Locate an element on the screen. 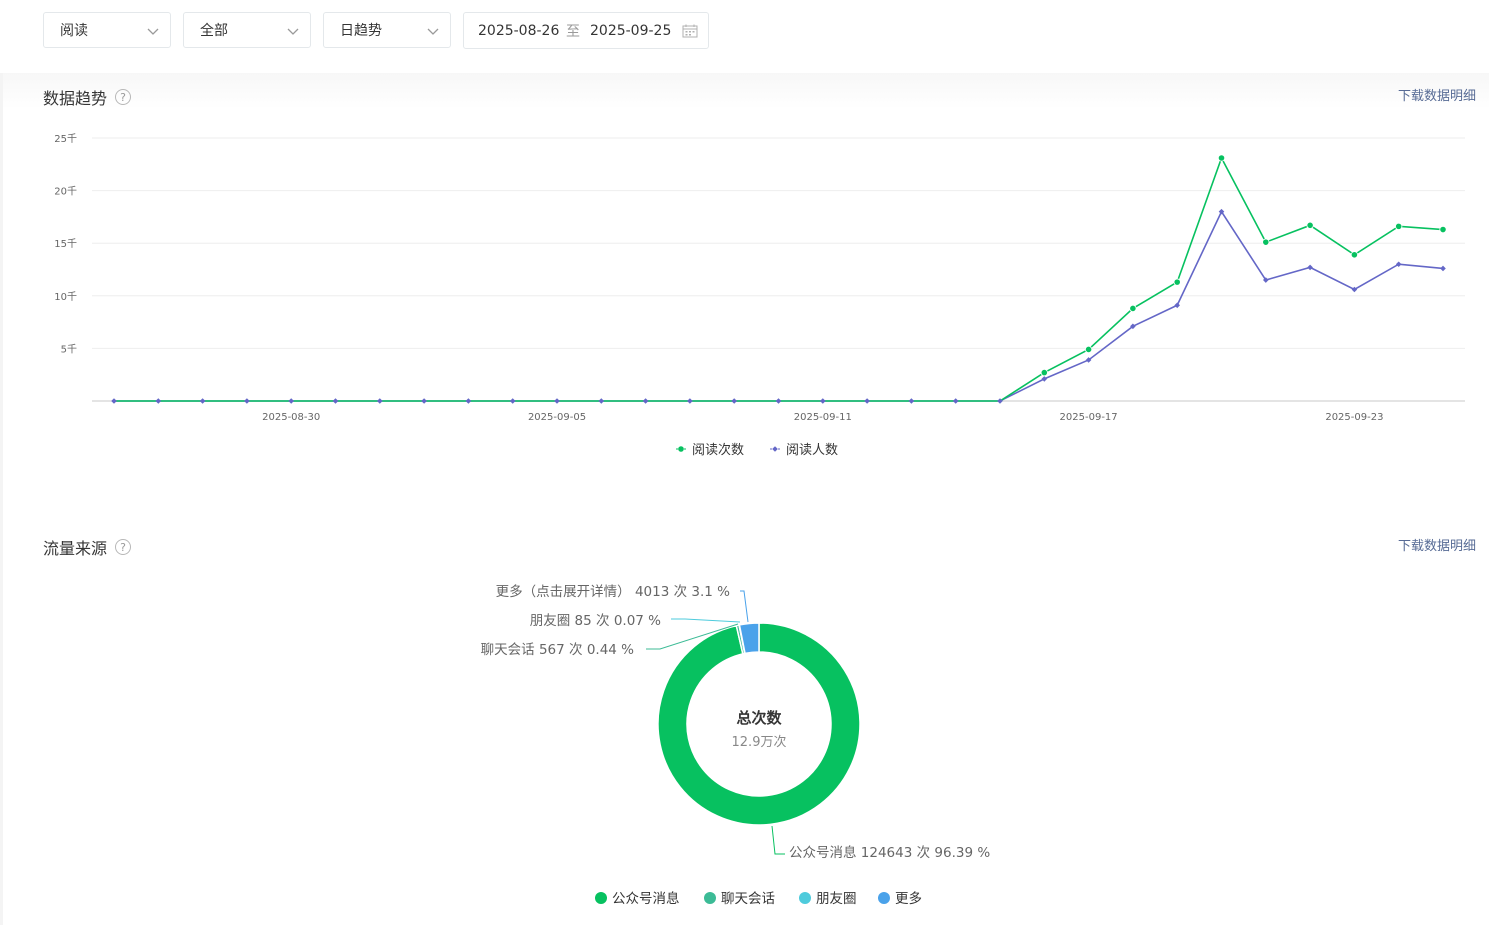 The image size is (1489, 925). legend-label: 阅读人数 is located at coordinates (812, 450).